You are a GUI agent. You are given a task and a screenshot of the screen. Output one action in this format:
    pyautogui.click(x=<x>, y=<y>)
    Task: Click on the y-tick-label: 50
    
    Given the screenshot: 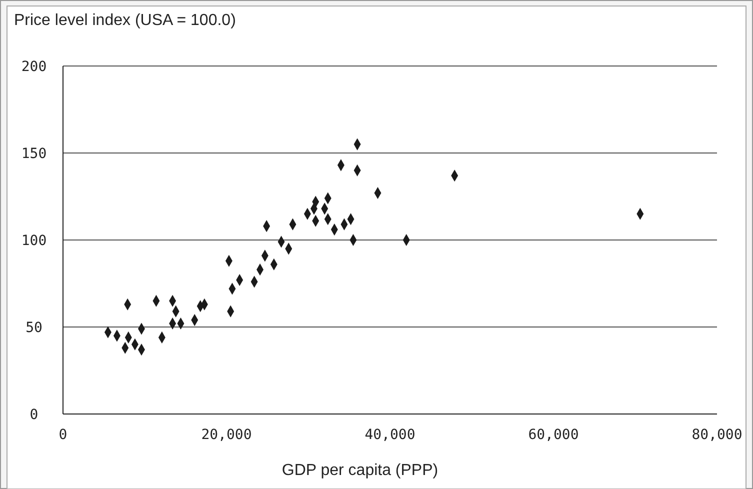 What is the action you would take?
    pyautogui.click(x=34, y=328)
    